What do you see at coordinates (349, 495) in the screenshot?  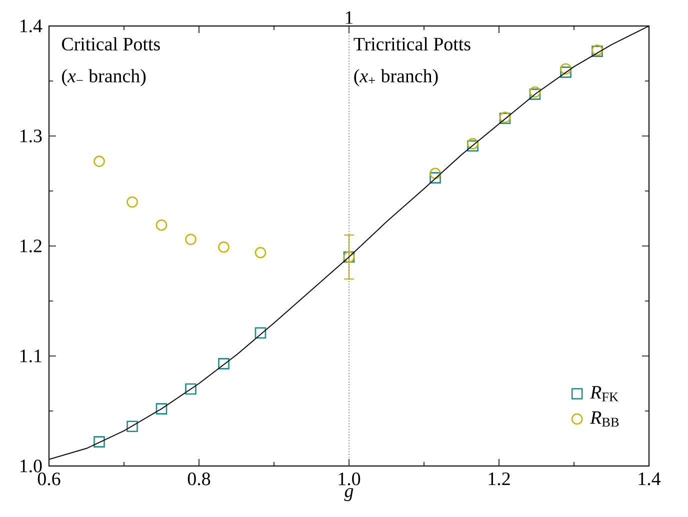 I see `x-axis-title: g` at bounding box center [349, 495].